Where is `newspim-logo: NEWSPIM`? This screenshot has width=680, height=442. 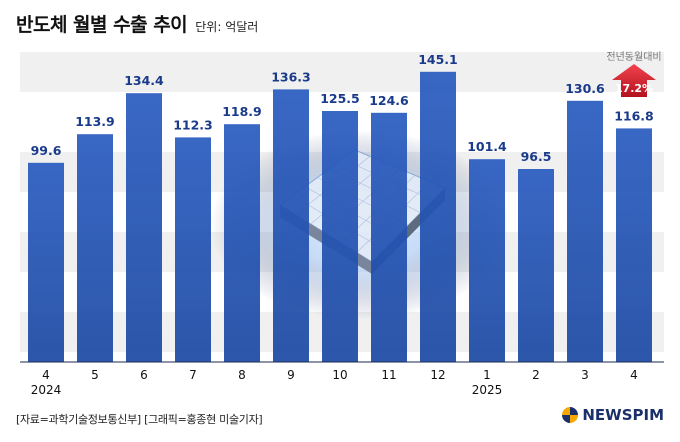
newspim-logo: NEWSPIM is located at coordinates (613, 415).